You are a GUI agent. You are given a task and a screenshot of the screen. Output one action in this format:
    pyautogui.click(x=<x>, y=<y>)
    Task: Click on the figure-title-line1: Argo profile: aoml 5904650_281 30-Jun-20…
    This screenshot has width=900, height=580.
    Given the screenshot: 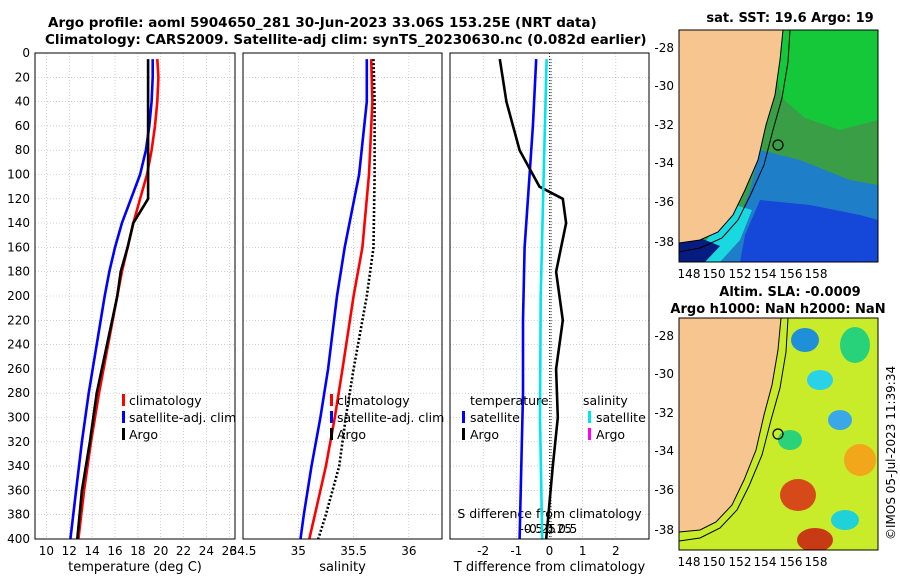 What is the action you would take?
    pyautogui.click(x=322, y=23)
    